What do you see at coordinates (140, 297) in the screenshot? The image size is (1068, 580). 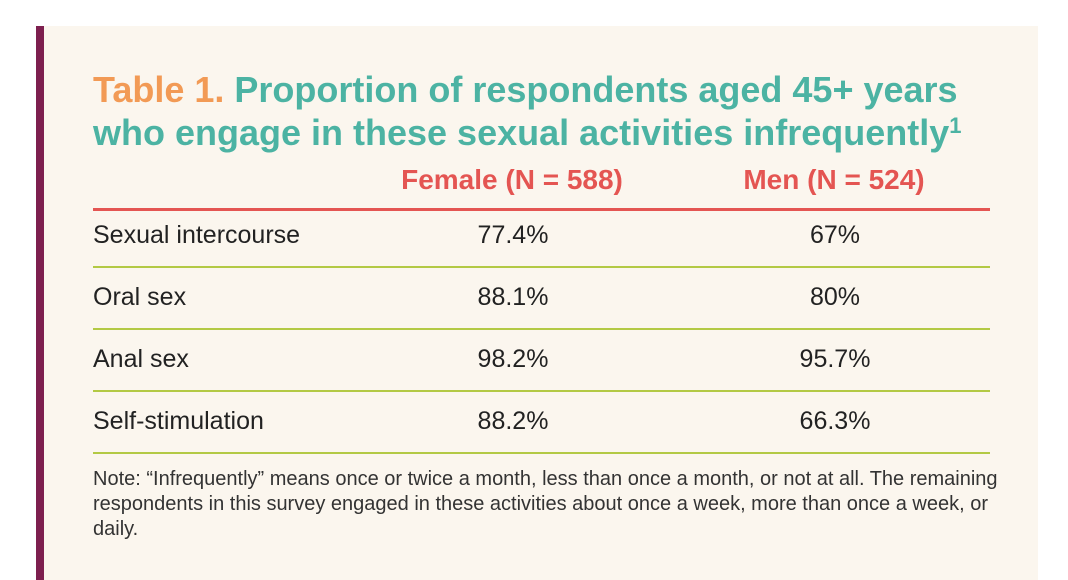 I see `activity-label: Oral sex` at bounding box center [140, 297].